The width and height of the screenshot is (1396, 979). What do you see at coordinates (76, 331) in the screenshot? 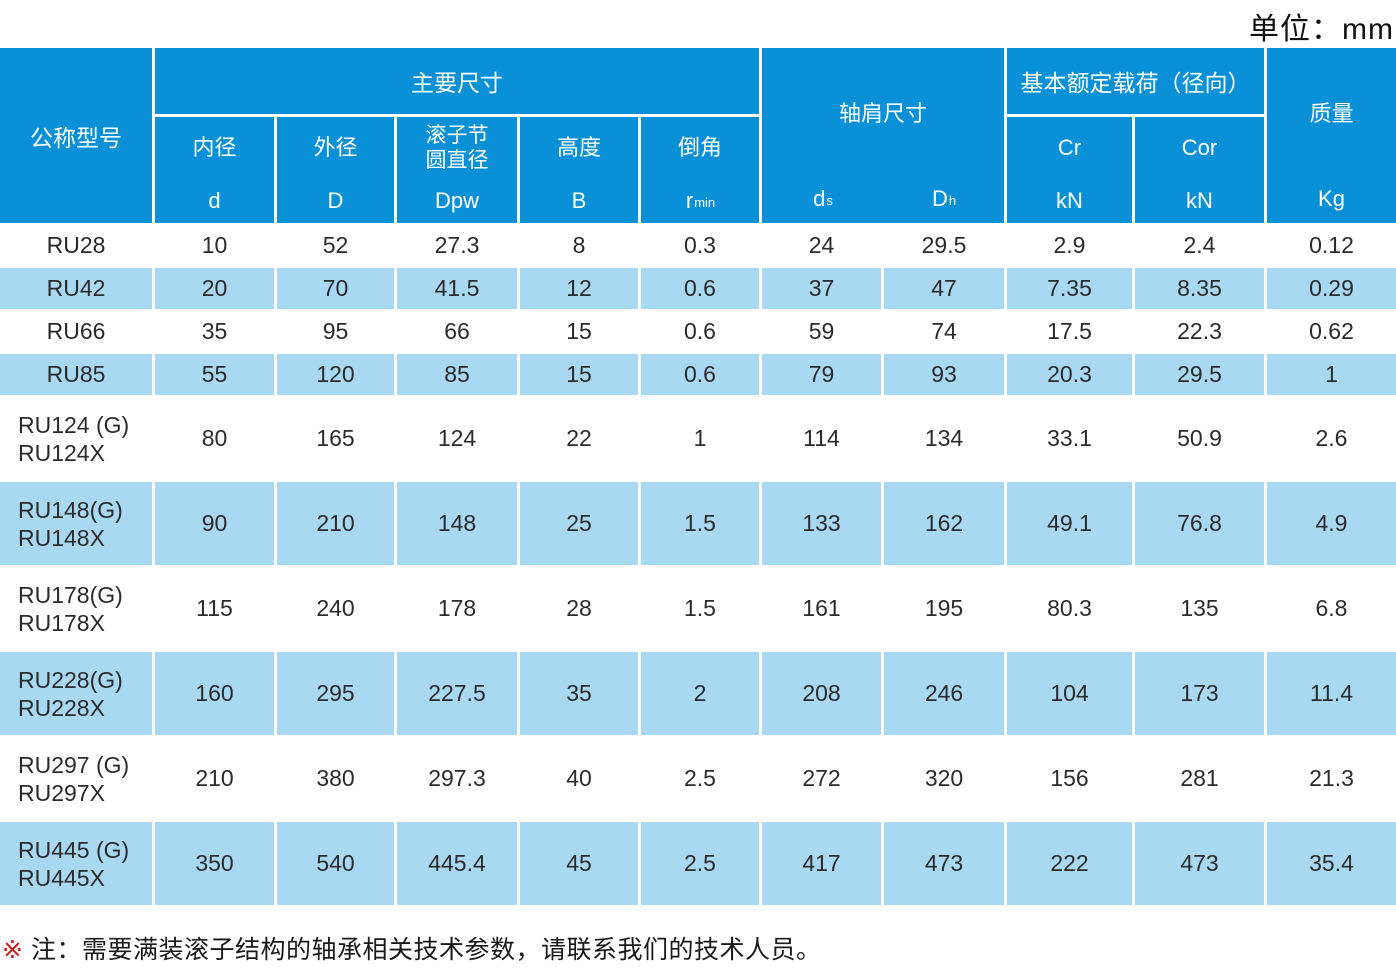
I see `cell-model: RU66` at bounding box center [76, 331].